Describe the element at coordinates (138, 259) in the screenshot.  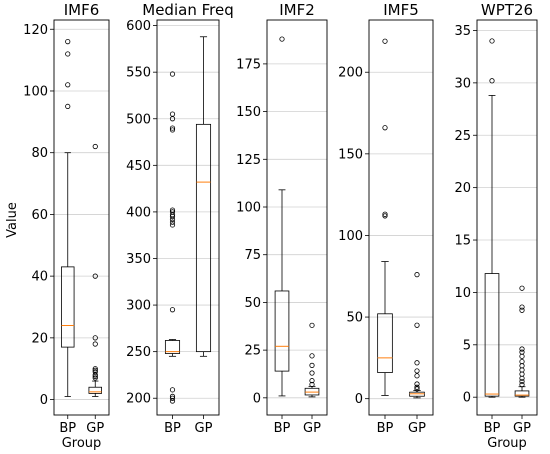
I see `y-tick-label: 350` at that location.